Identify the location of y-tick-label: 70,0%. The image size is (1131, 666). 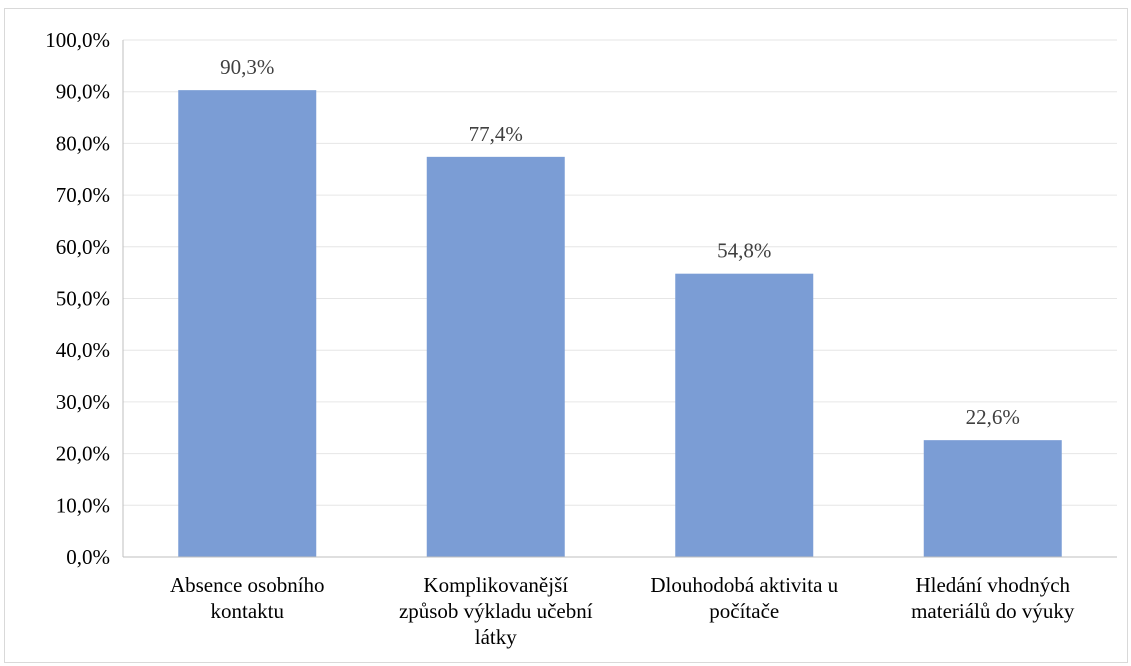
(83, 195).